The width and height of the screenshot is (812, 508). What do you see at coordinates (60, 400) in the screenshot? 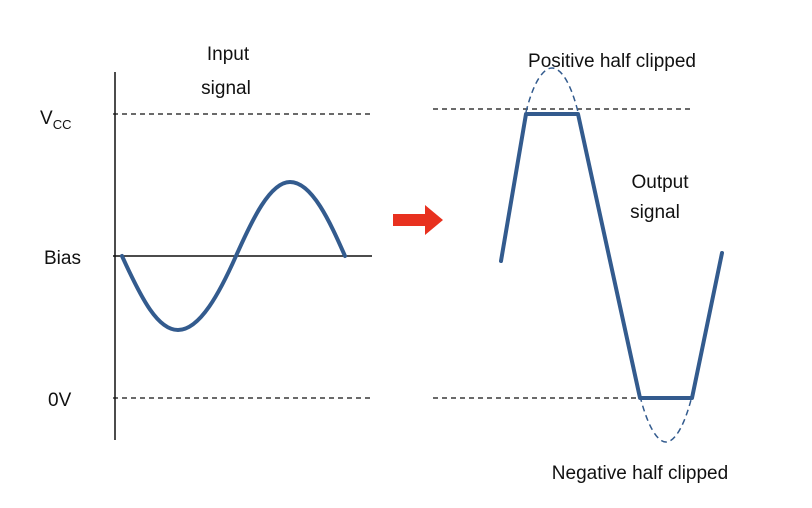
I see `zero-volt-label: 0V` at bounding box center [60, 400].